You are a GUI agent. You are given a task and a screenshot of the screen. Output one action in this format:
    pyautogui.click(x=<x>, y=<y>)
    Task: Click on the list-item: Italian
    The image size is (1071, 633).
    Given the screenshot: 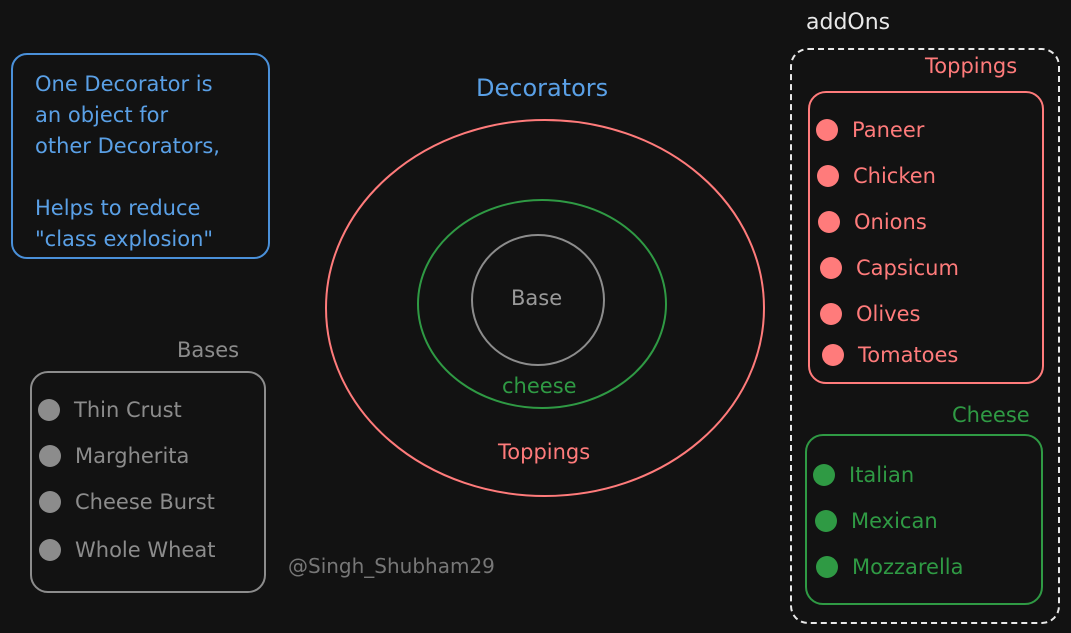 What is the action you would take?
    pyautogui.click(x=863, y=475)
    